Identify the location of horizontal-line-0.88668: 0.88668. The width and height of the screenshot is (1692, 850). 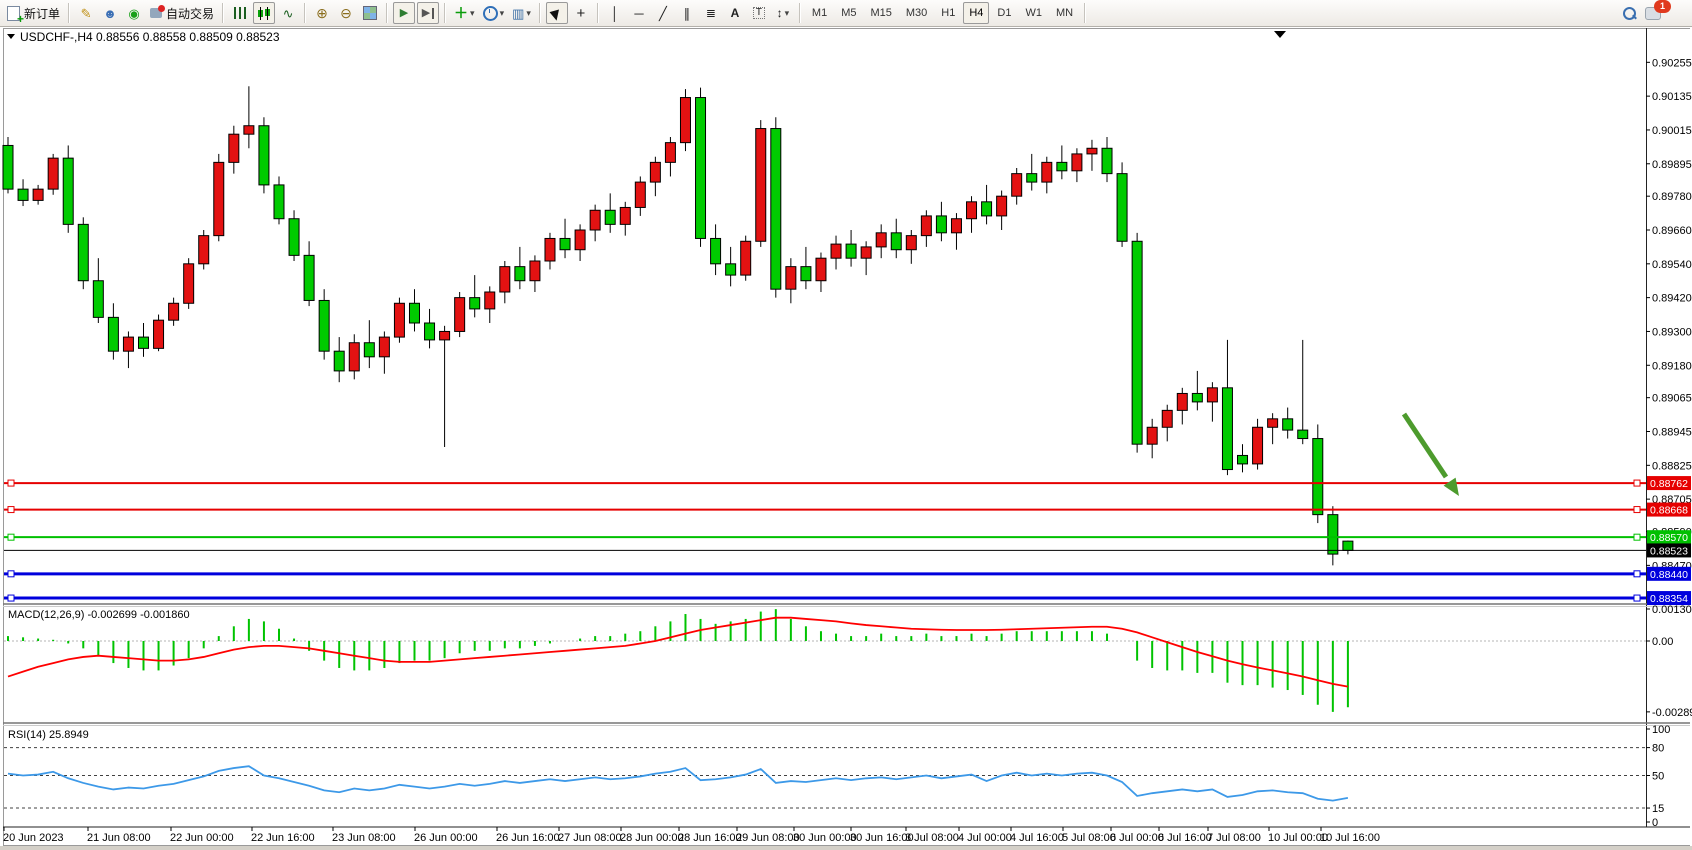
(847, 509).